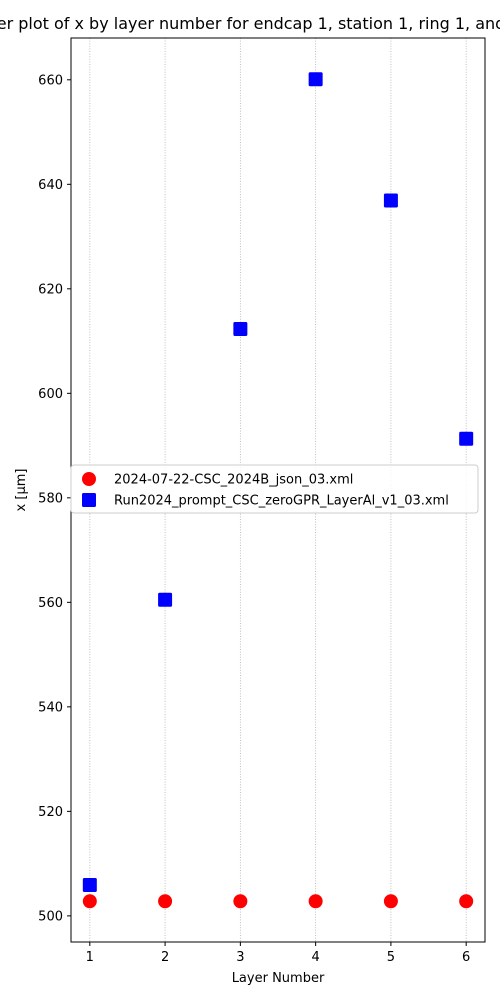 The image size is (500, 1000). What do you see at coordinates (315, 957) in the screenshot?
I see `x-tick-label: 4` at bounding box center [315, 957].